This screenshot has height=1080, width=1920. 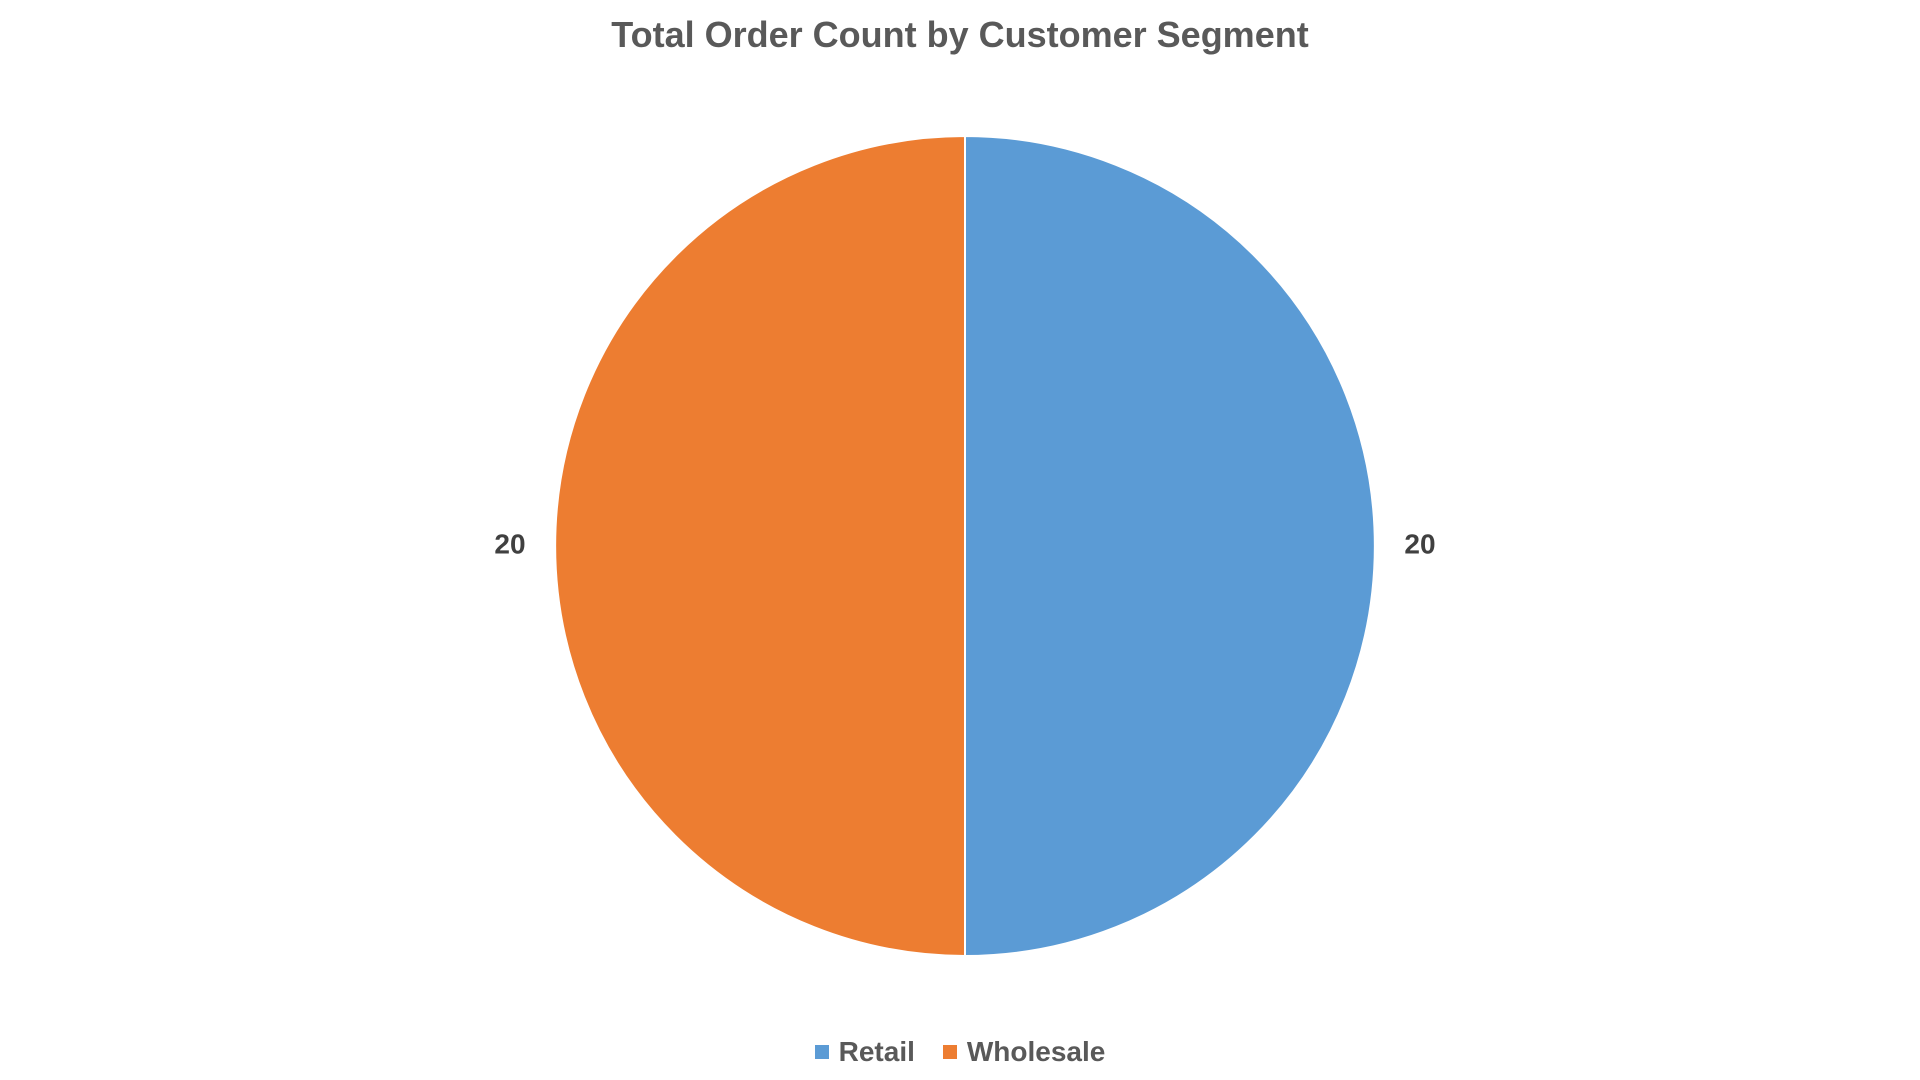 What do you see at coordinates (1419, 543) in the screenshot?
I see `data-label-retail: 20` at bounding box center [1419, 543].